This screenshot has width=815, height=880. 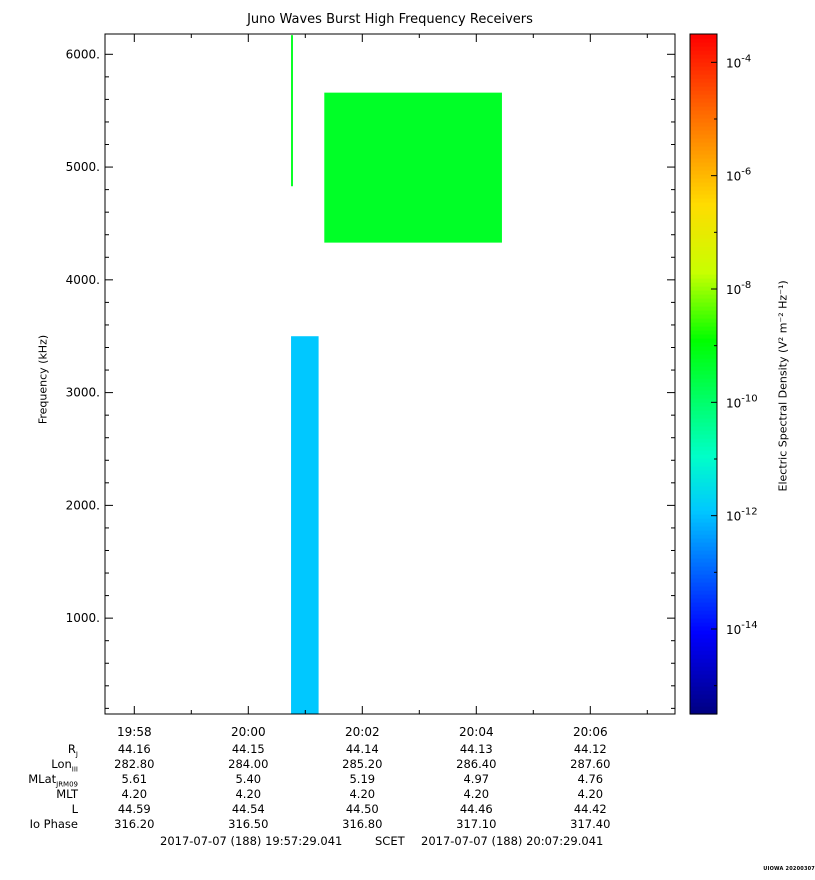 I want to click on ephemeris-value: 44.12, so click(x=590, y=749).